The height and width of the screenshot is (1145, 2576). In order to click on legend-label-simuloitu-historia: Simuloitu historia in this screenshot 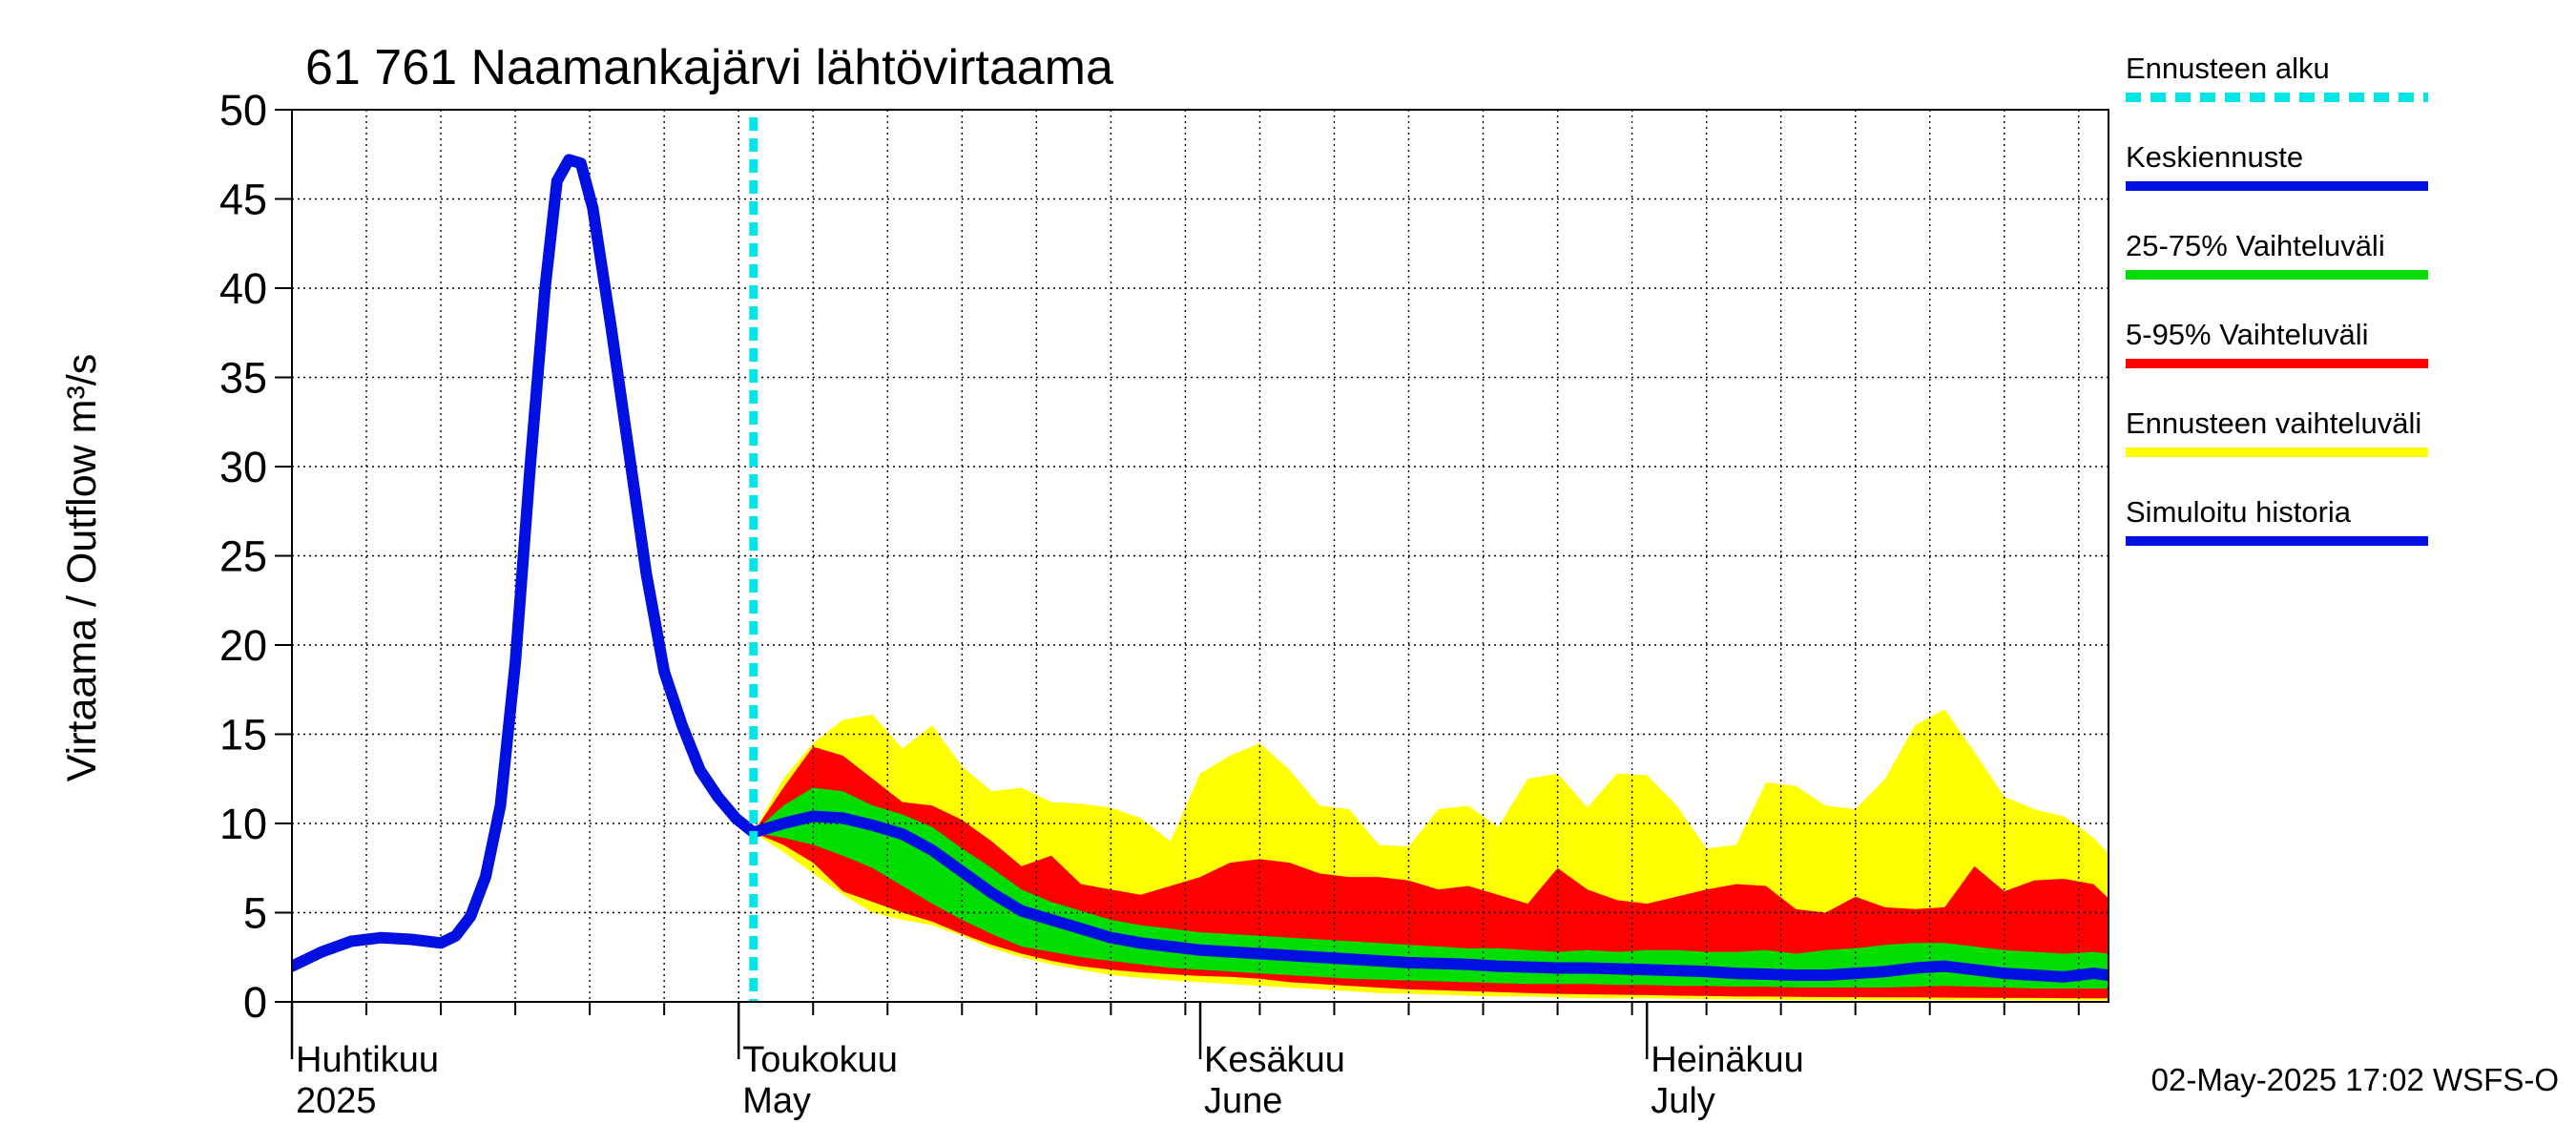, I will do `click(2239, 512)`.